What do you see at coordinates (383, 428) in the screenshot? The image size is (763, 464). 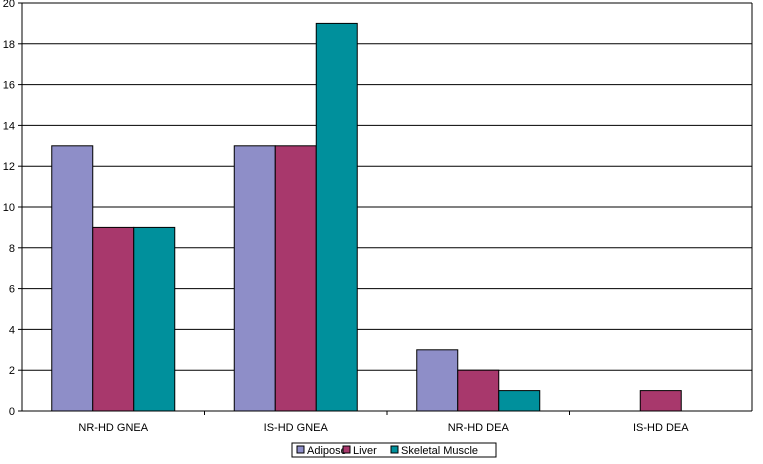 I see `x-category-labels: NR-HD GNEA IS-HD GNEA NR-HD DEA IS-HD DEA` at bounding box center [383, 428].